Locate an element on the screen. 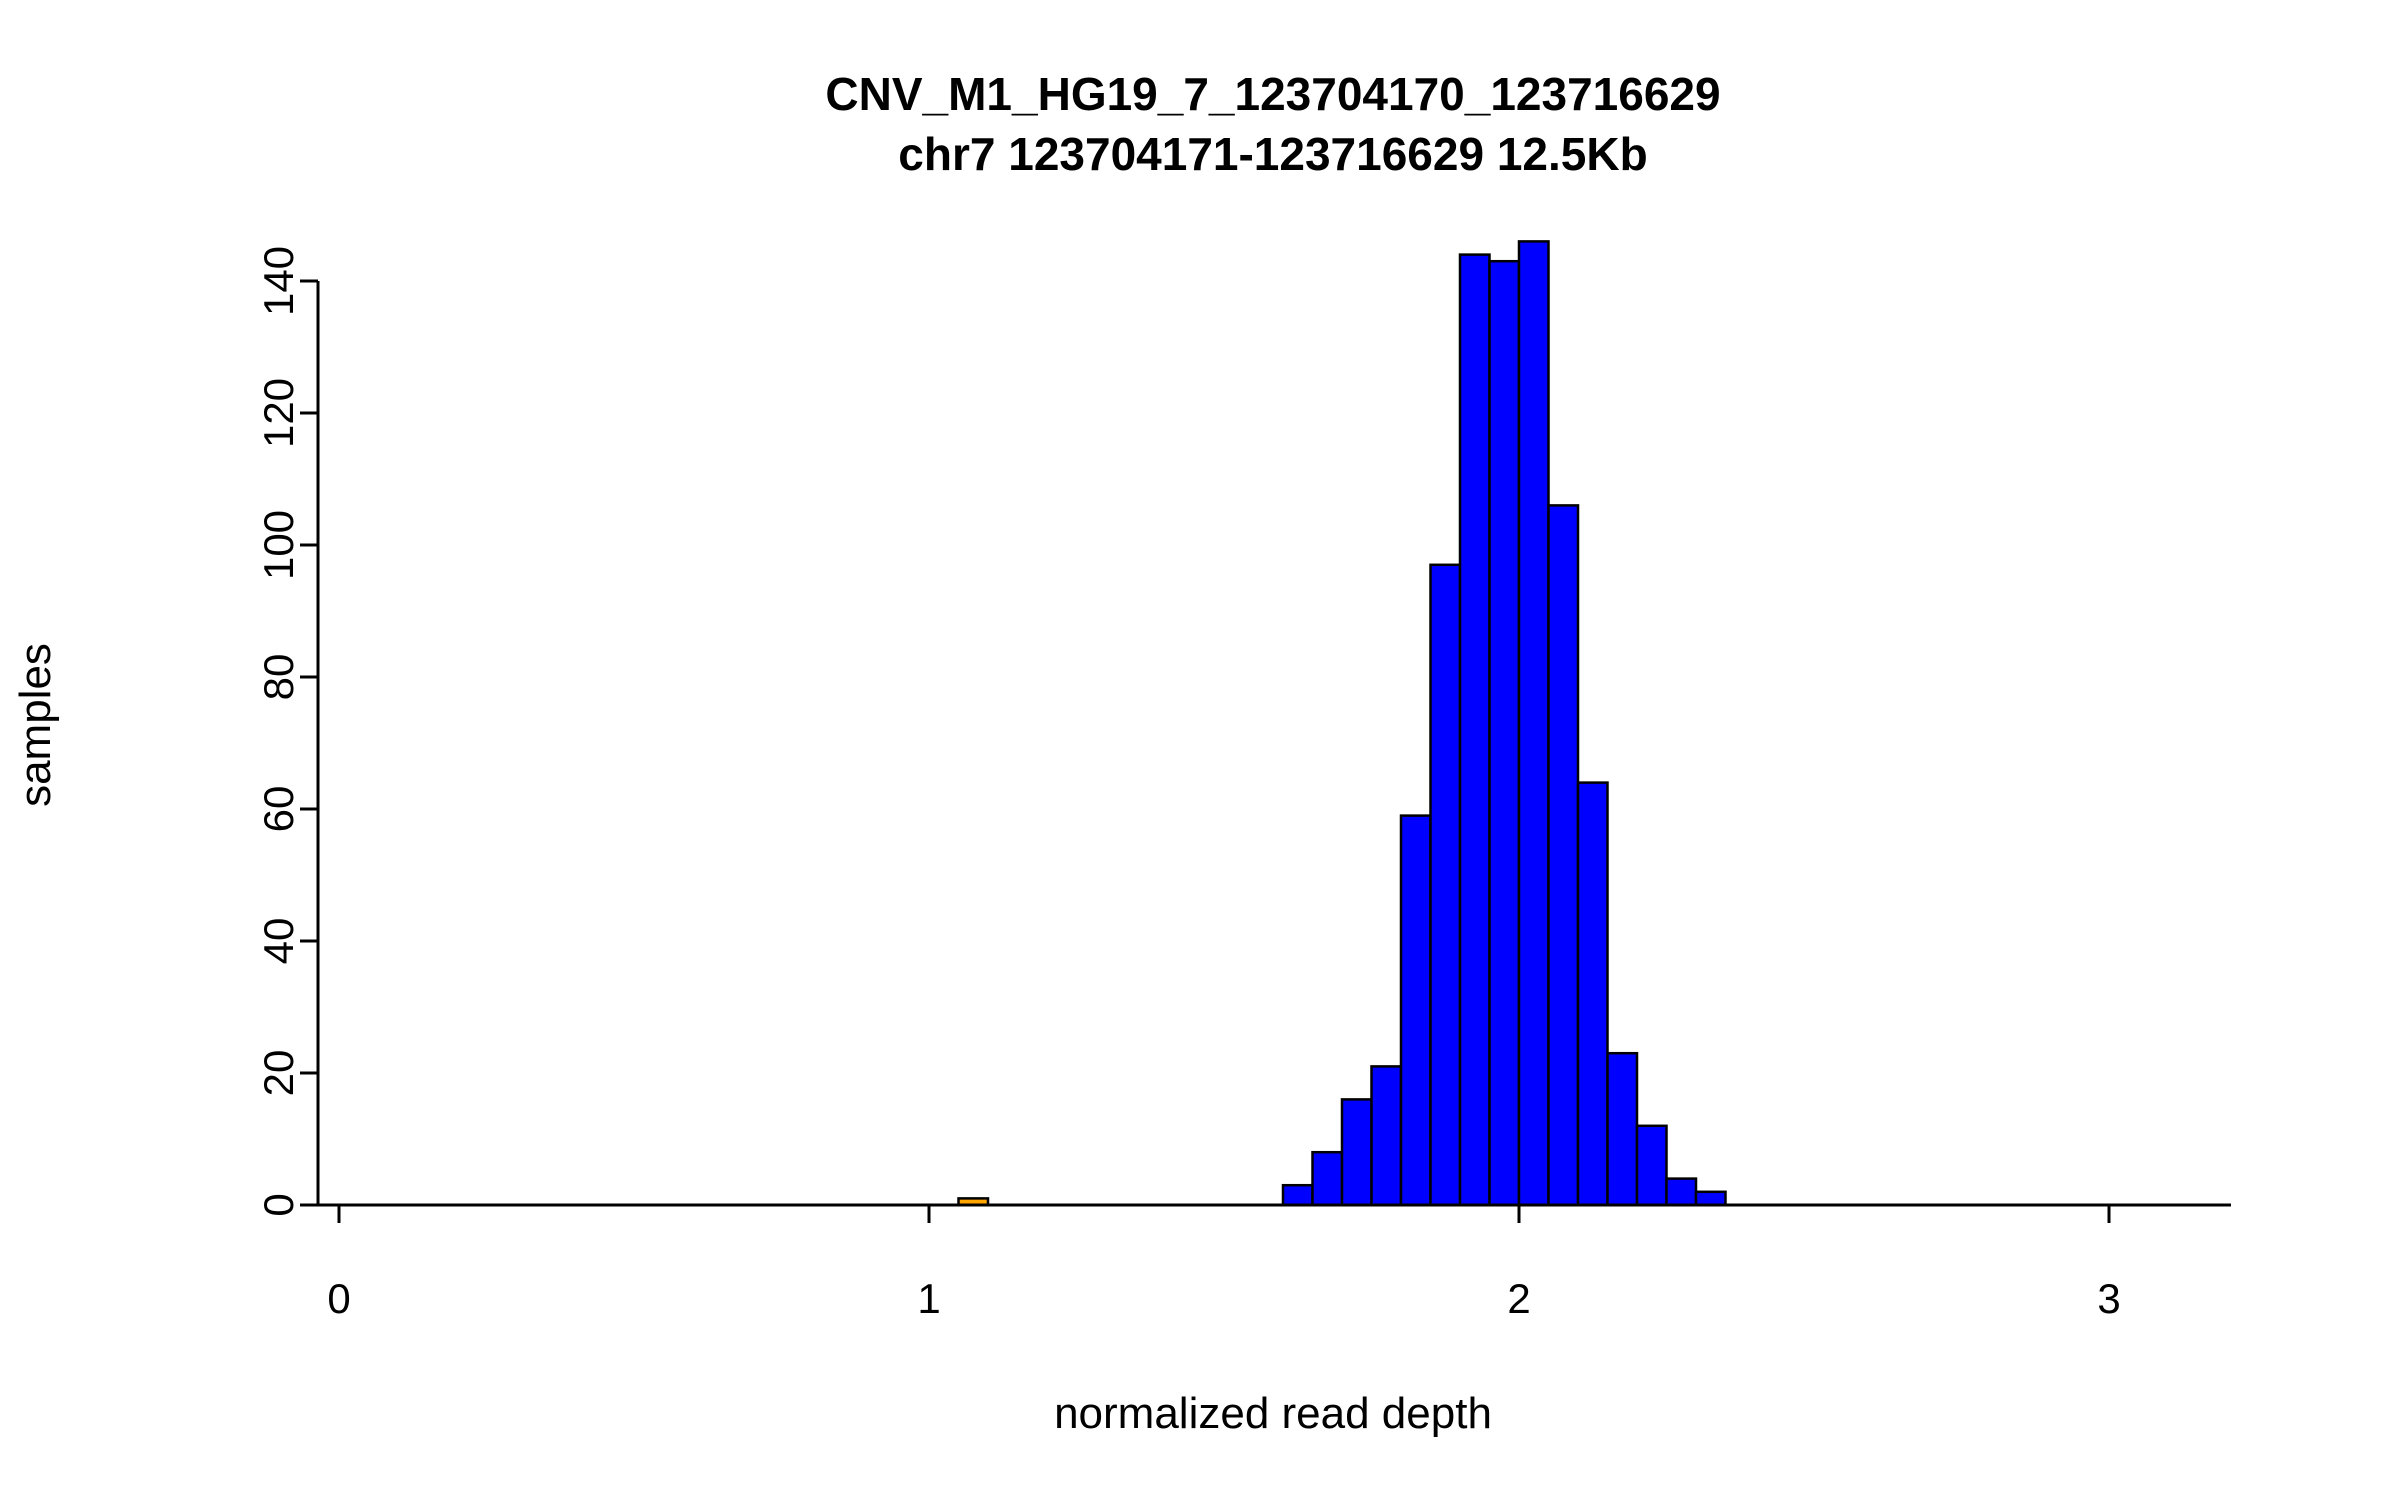 The height and width of the screenshot is (1505, 2400). chart-title: CNV_M1_HG19_7_123704170_123716629 is located at coordinates (1272, 94).